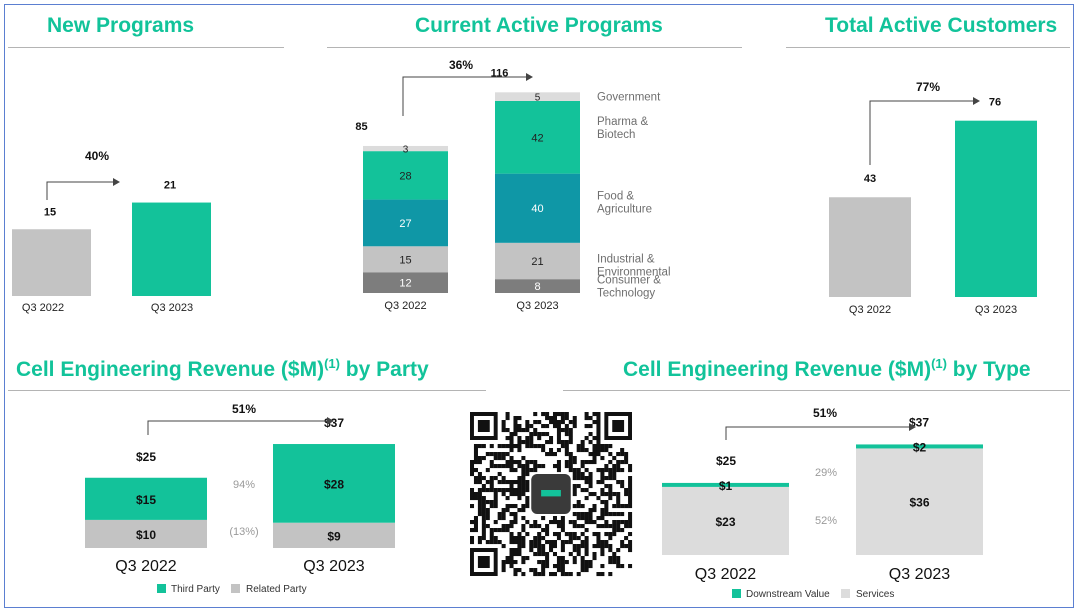 Image resolution: width=1080 pixels, height=614 pixels. Describe the element at coordinates (995, 103) in the screenshot. I see `bar-value-label: 76` at that location.